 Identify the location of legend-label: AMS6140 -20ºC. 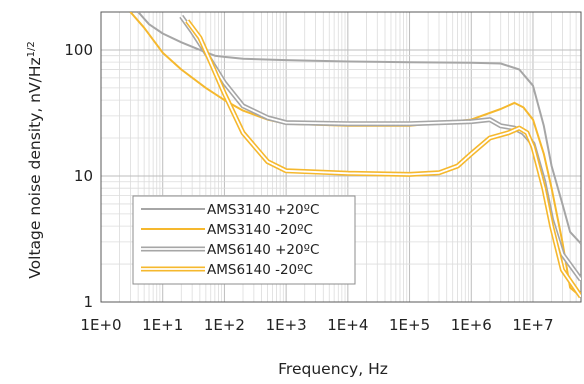
(260, 270).